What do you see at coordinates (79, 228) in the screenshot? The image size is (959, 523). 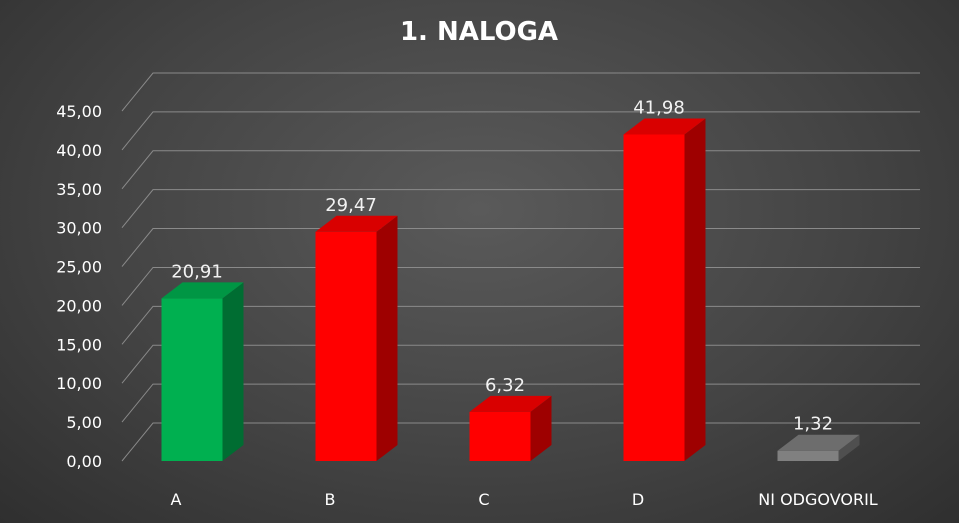 I see `y-tick-label: 30,00` at bounding box center [79, 228].